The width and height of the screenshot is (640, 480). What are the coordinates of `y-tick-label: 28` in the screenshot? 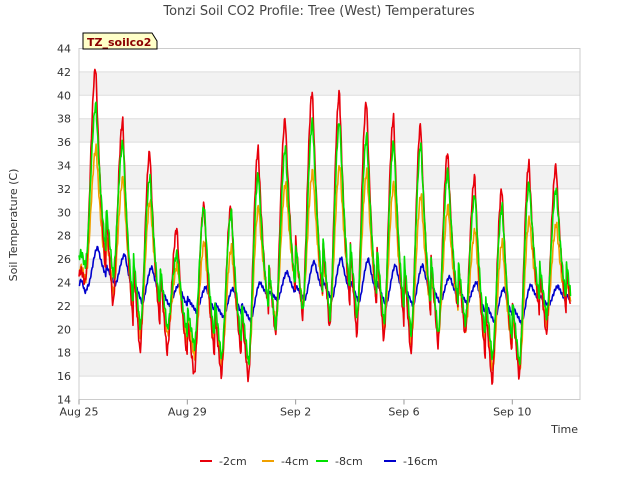 It's located at (64, 236).